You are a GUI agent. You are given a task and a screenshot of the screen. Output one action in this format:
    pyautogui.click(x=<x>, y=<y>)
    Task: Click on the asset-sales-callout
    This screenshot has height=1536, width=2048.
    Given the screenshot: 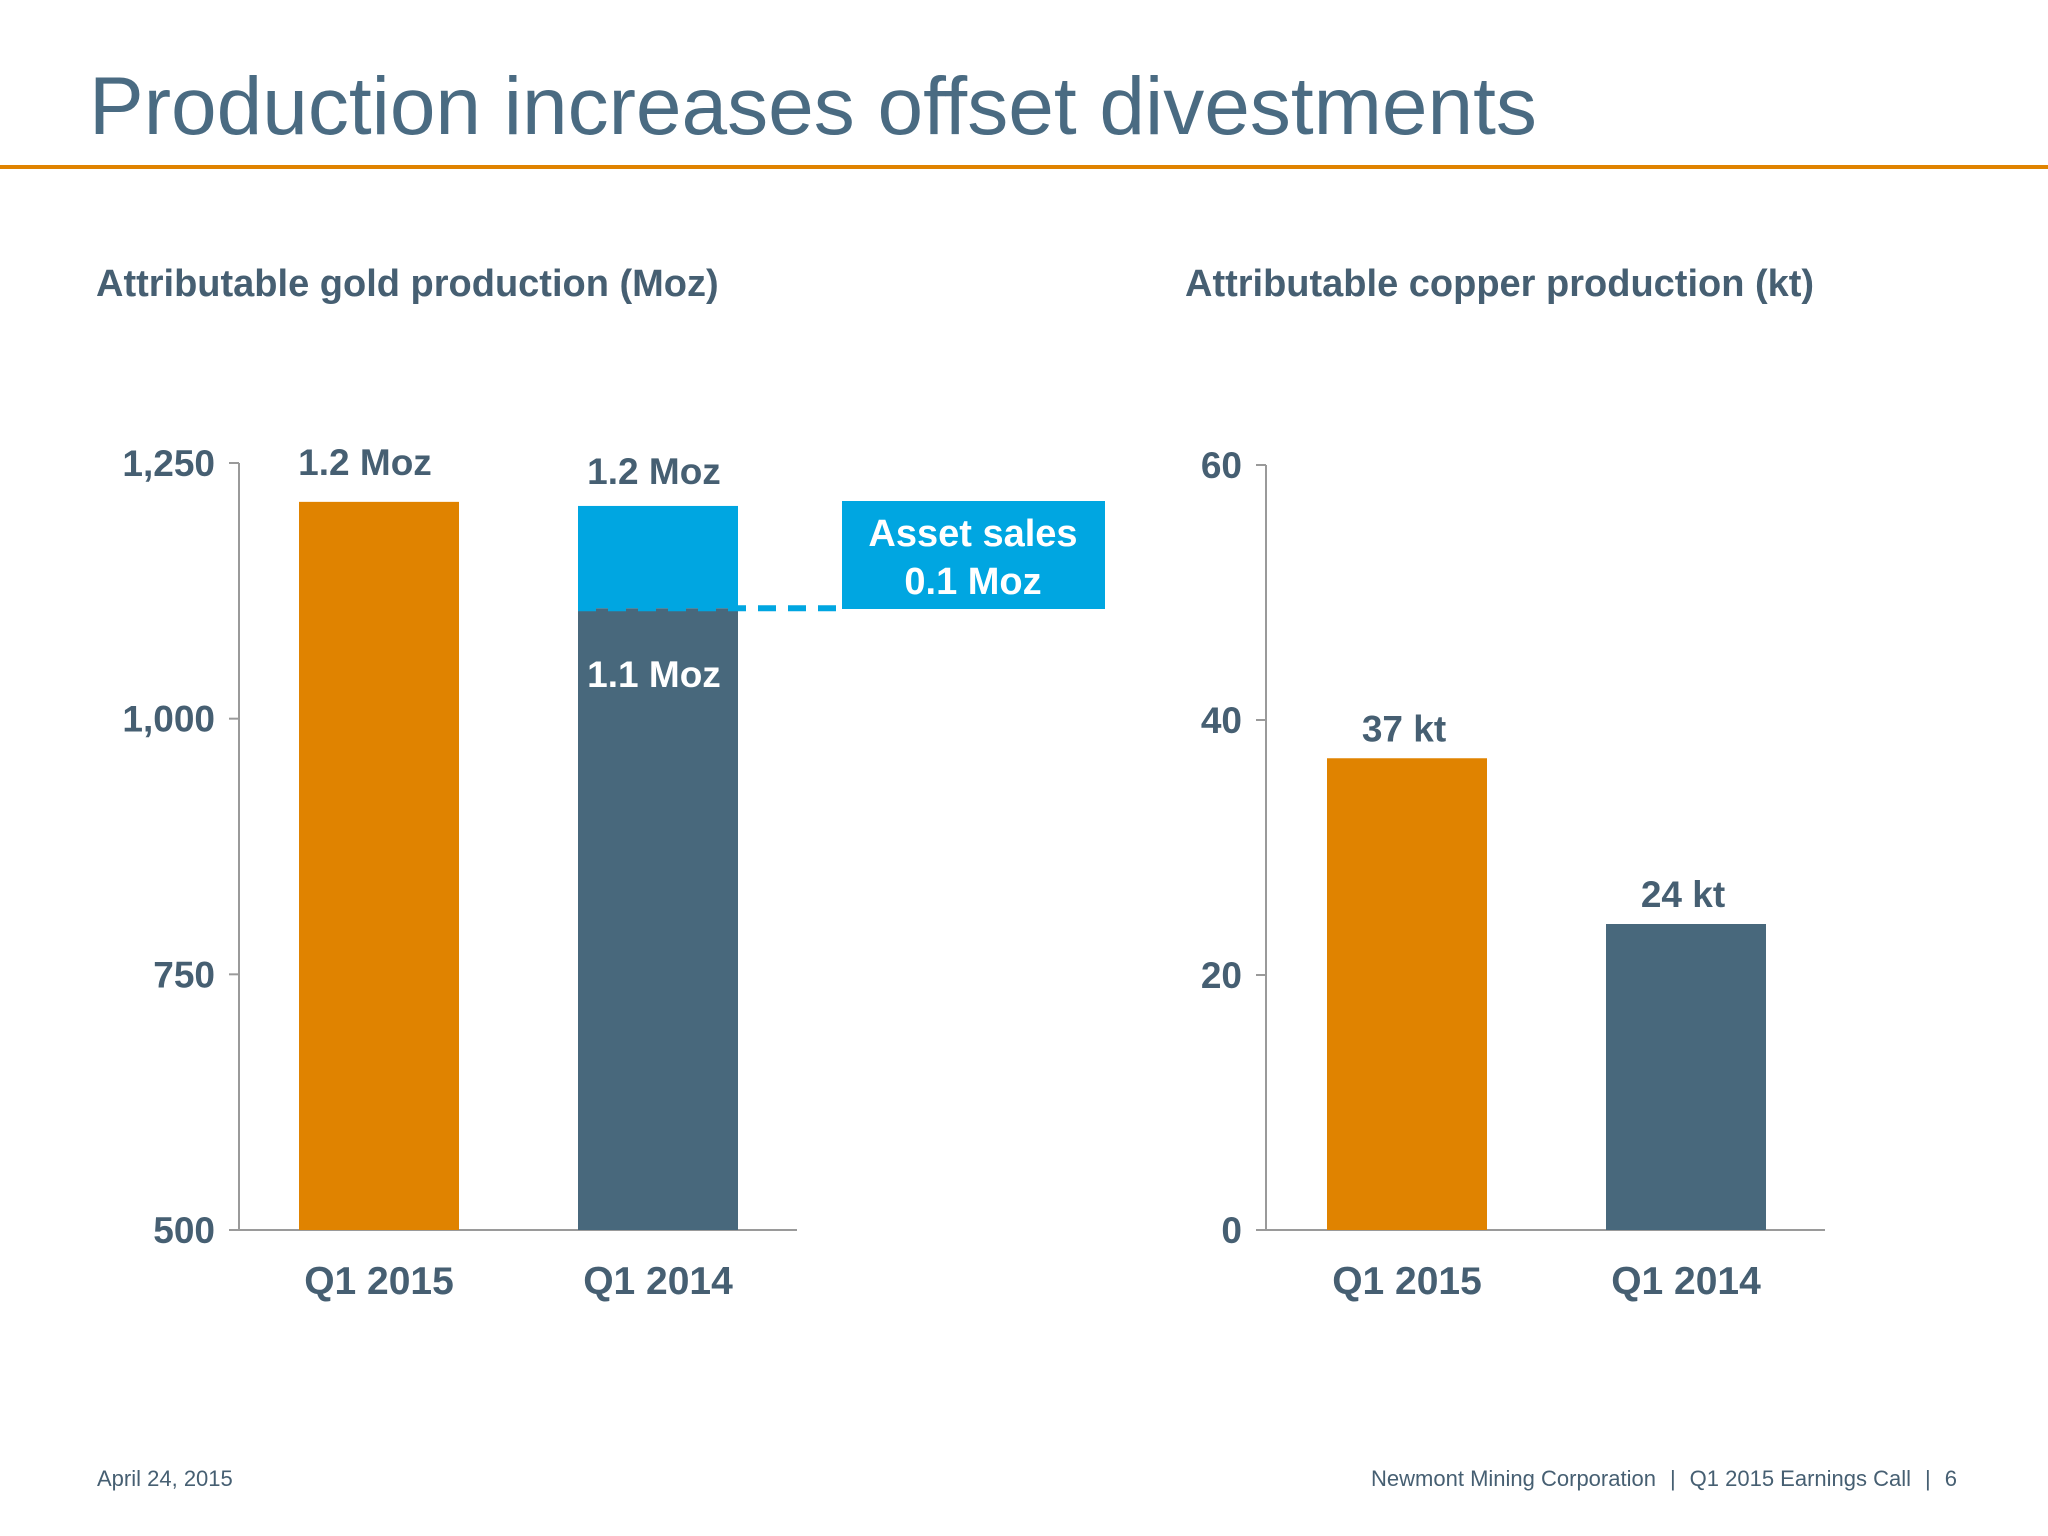 What is the action you would take?
    pyautogui.click(x=973, y=555)
    